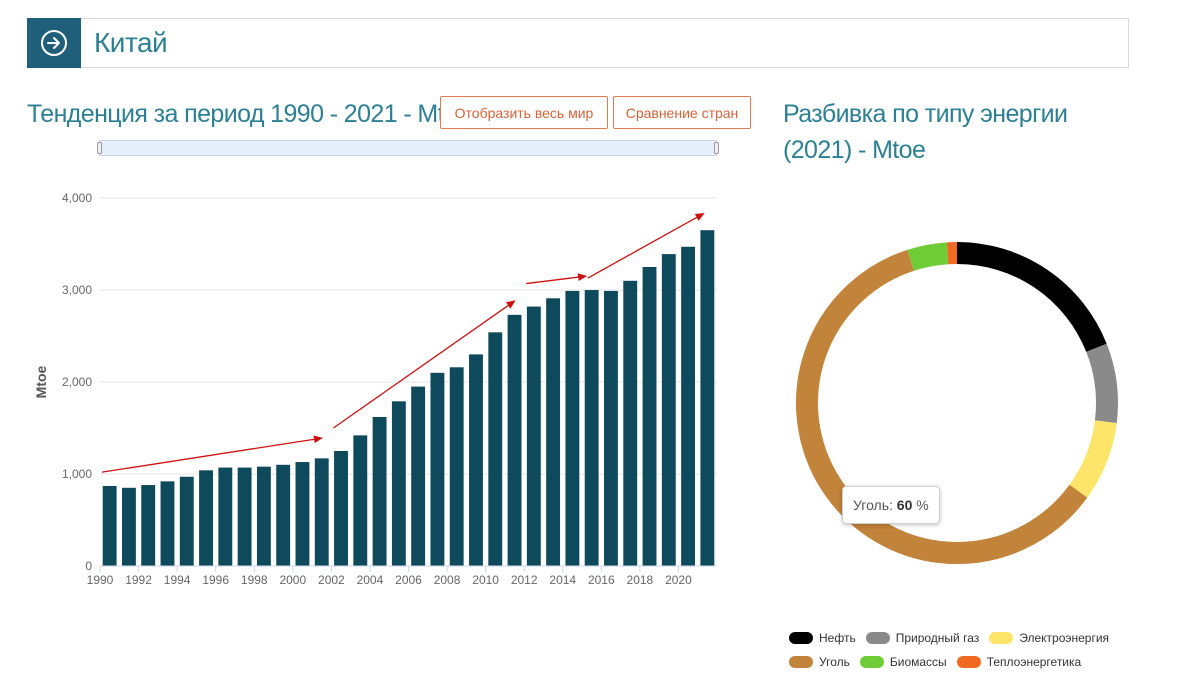 Image resolution: width=1200 pixels, height=681 pixels. I want to click on navigator-left-handle, so click(99, 148).